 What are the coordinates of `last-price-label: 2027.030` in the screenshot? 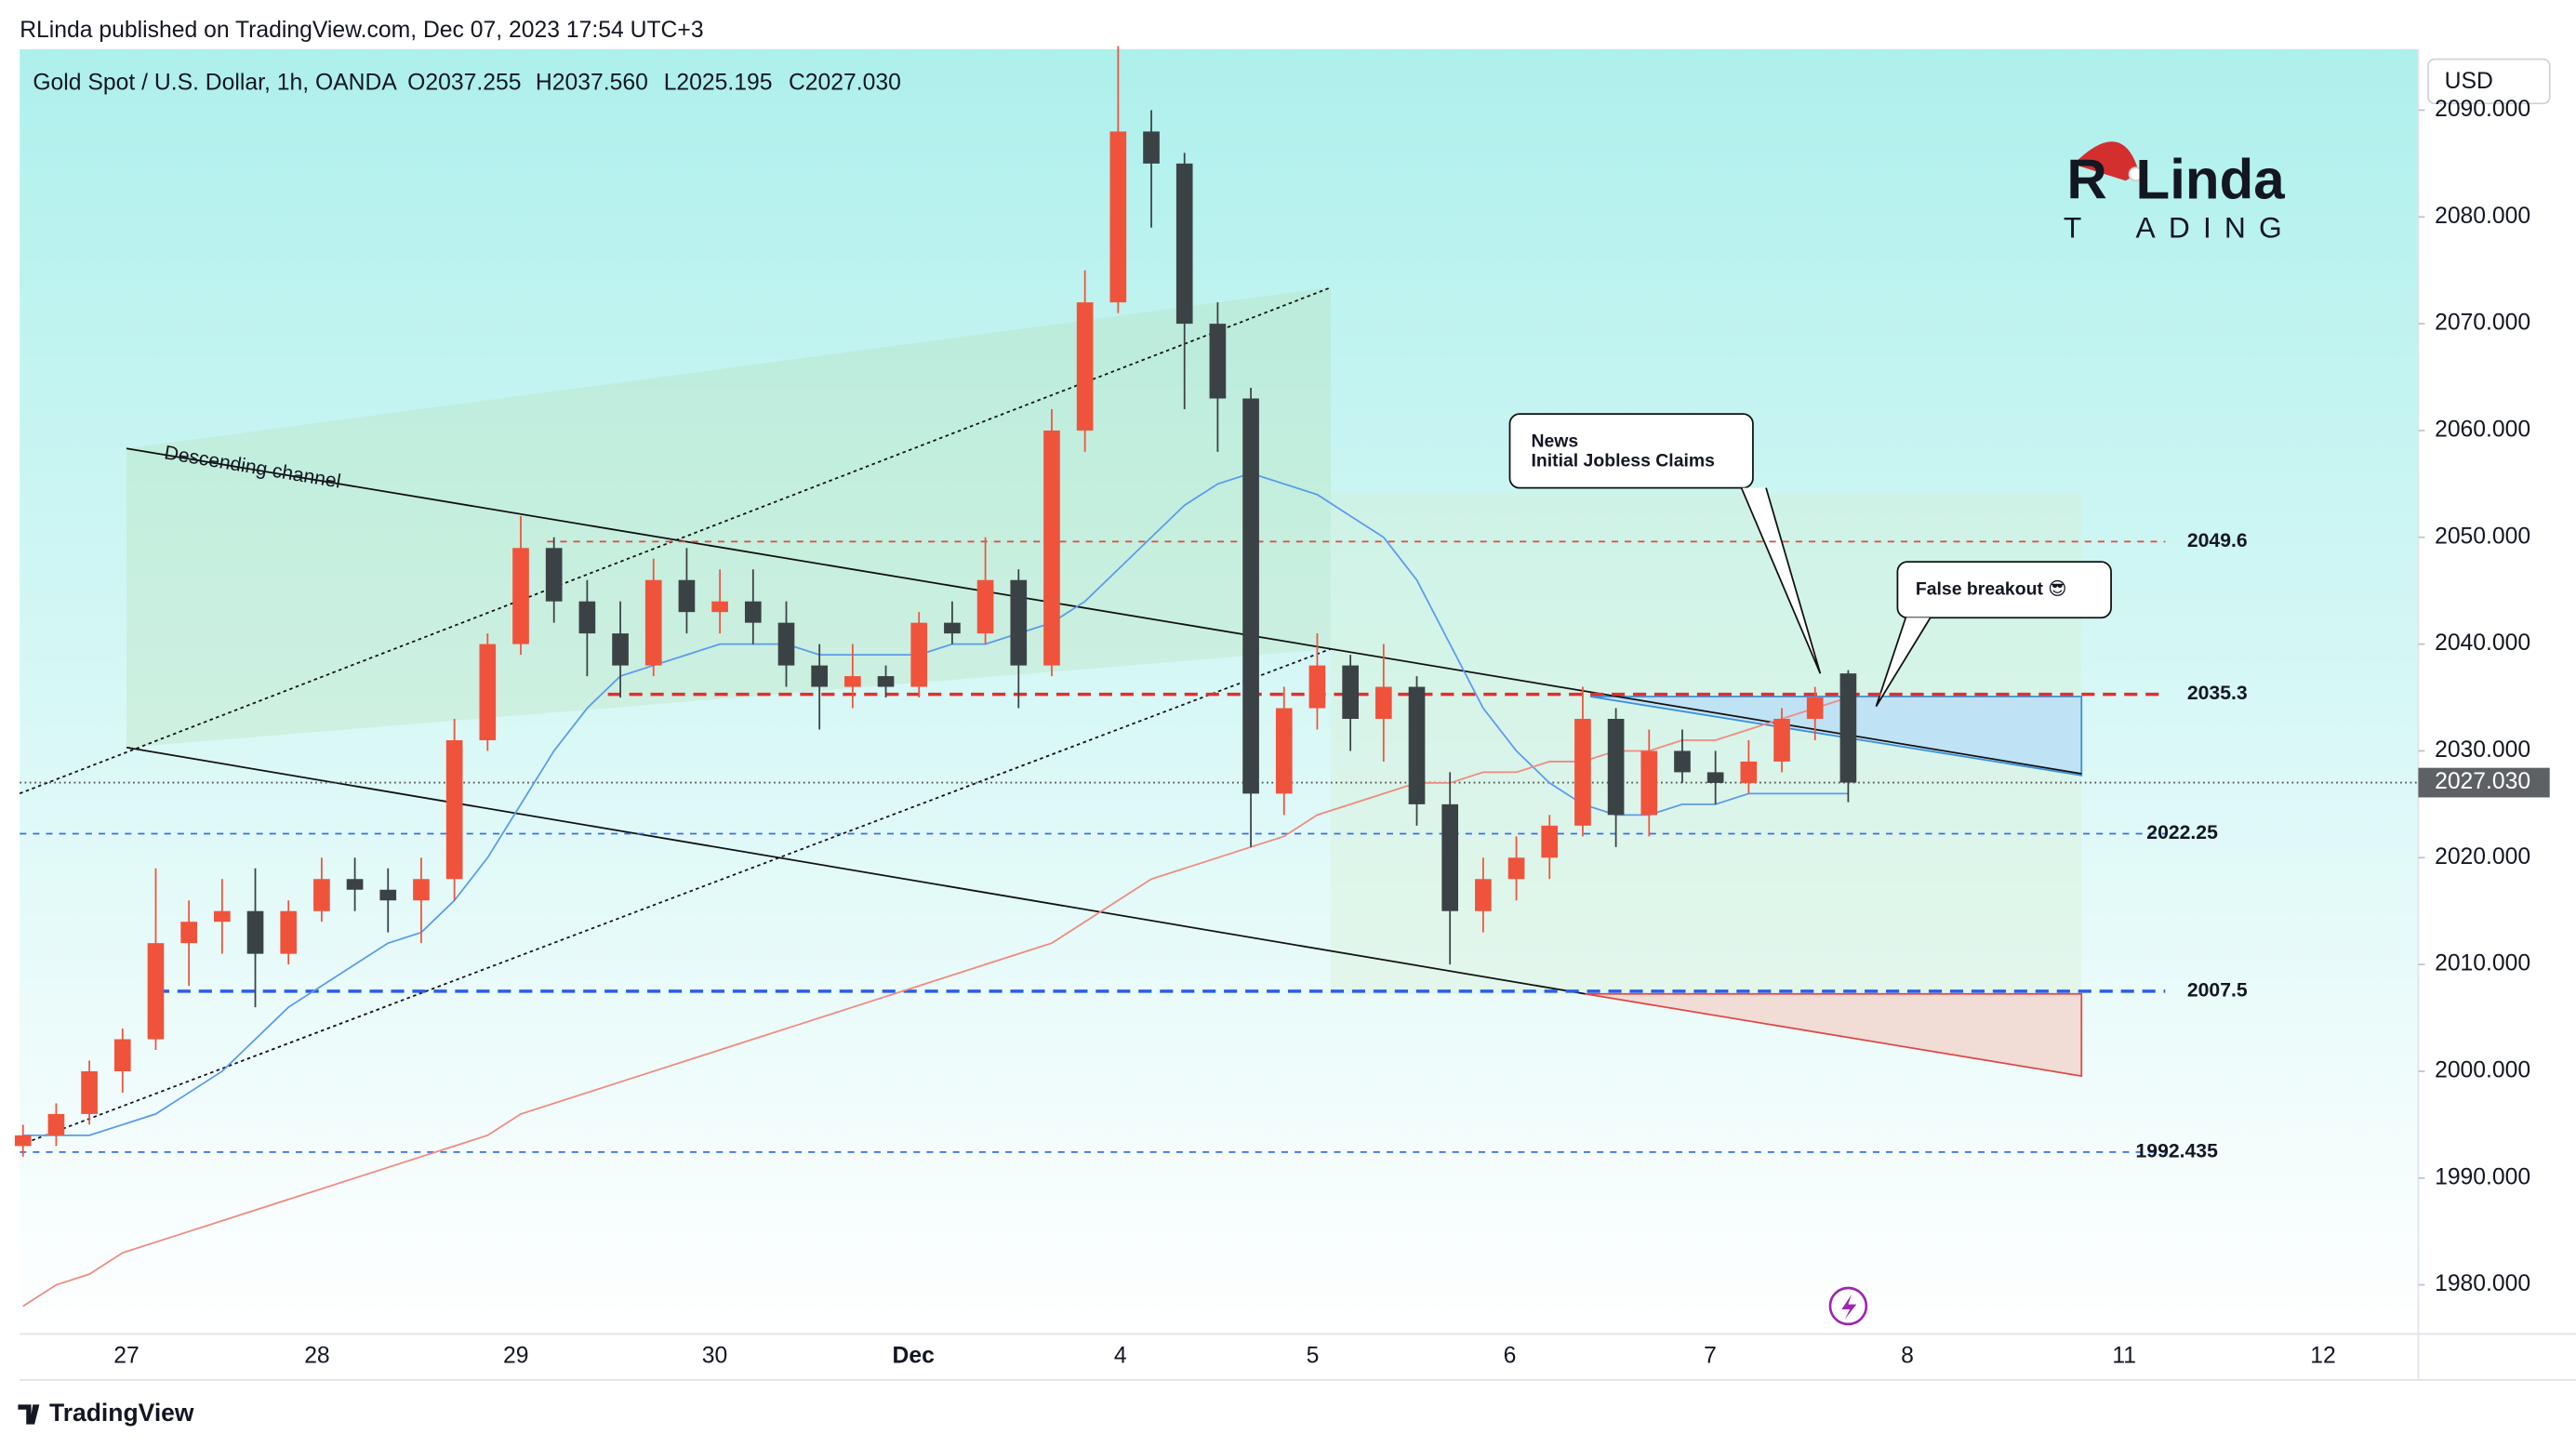 It's located at (2482, 782).